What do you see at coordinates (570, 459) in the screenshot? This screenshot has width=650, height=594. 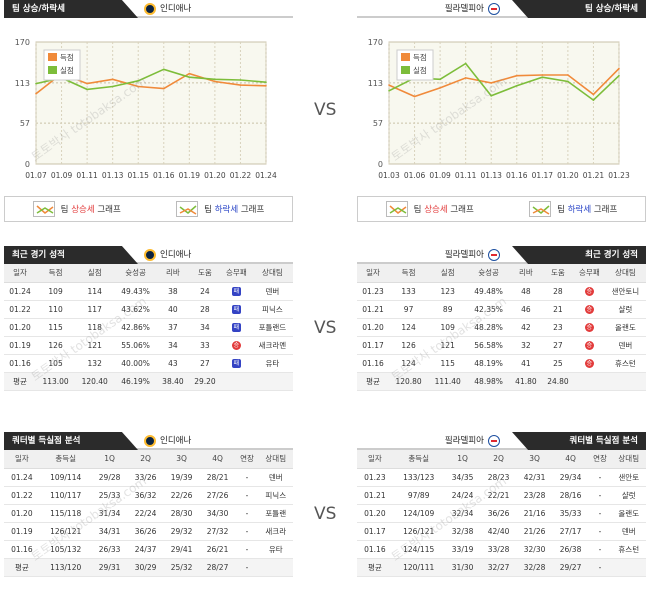 I see `column-header: 4Q` at bounding box center [570, 459].